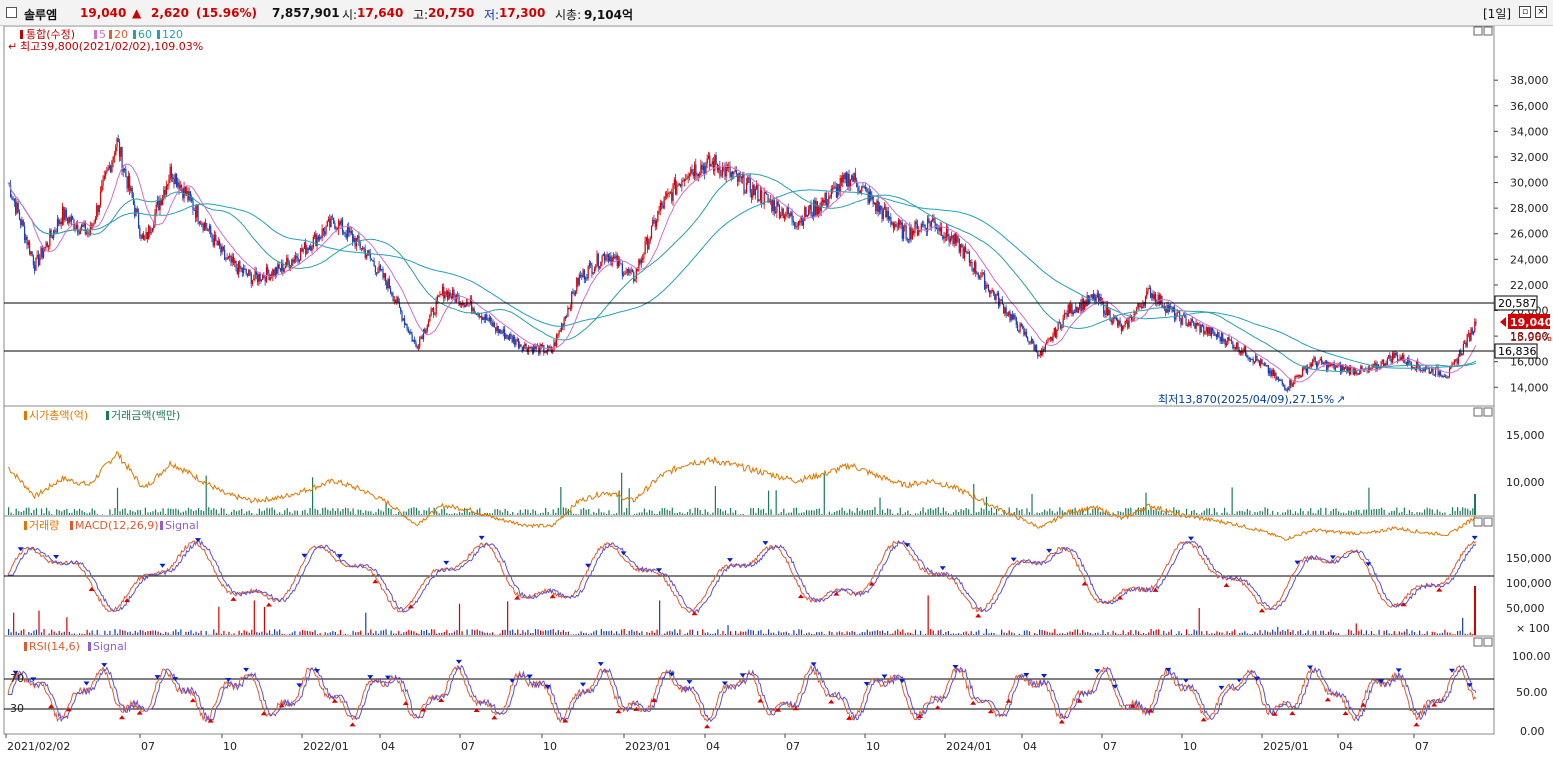  I want to click on x-axis-label: 2022/01, so click(326, 746).